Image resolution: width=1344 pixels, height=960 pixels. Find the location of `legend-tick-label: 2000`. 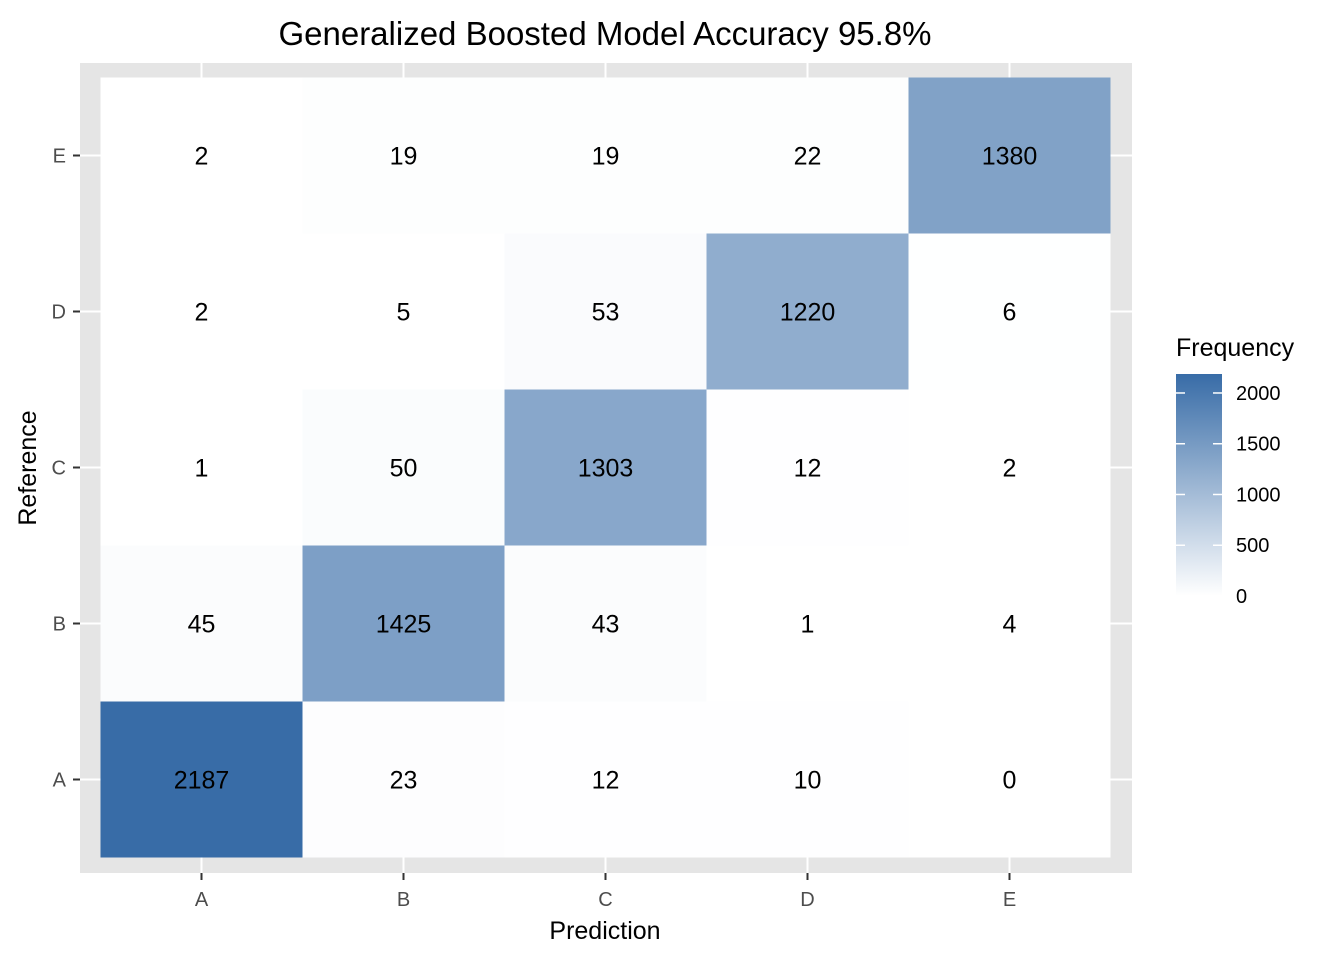

legend-tick-label: 2000 is located at coordinates (1258, 394).